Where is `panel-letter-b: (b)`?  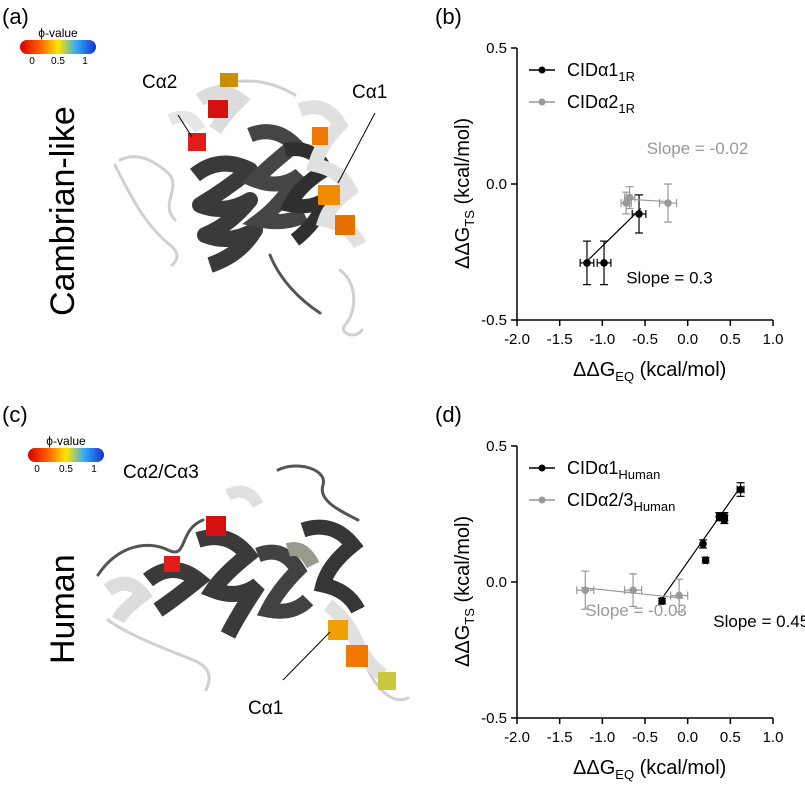
panel-letter-b: (b) is located at coordinates (448, 16).